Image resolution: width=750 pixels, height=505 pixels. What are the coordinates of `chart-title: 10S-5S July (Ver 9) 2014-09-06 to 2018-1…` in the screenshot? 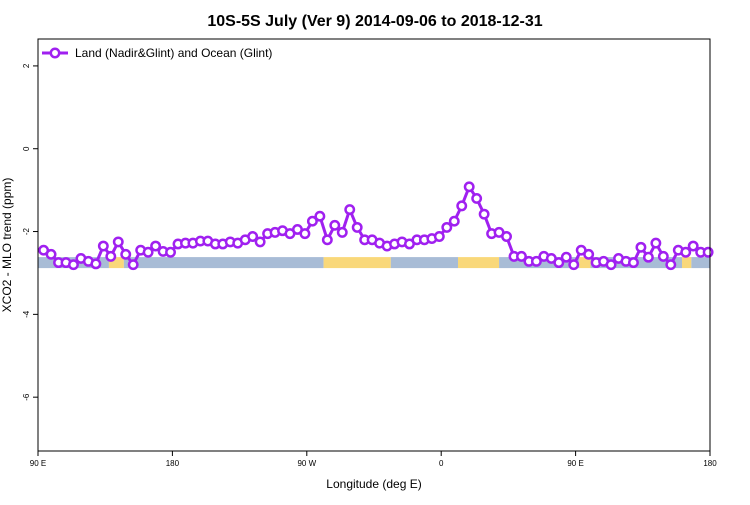 It's located at (374, 21).